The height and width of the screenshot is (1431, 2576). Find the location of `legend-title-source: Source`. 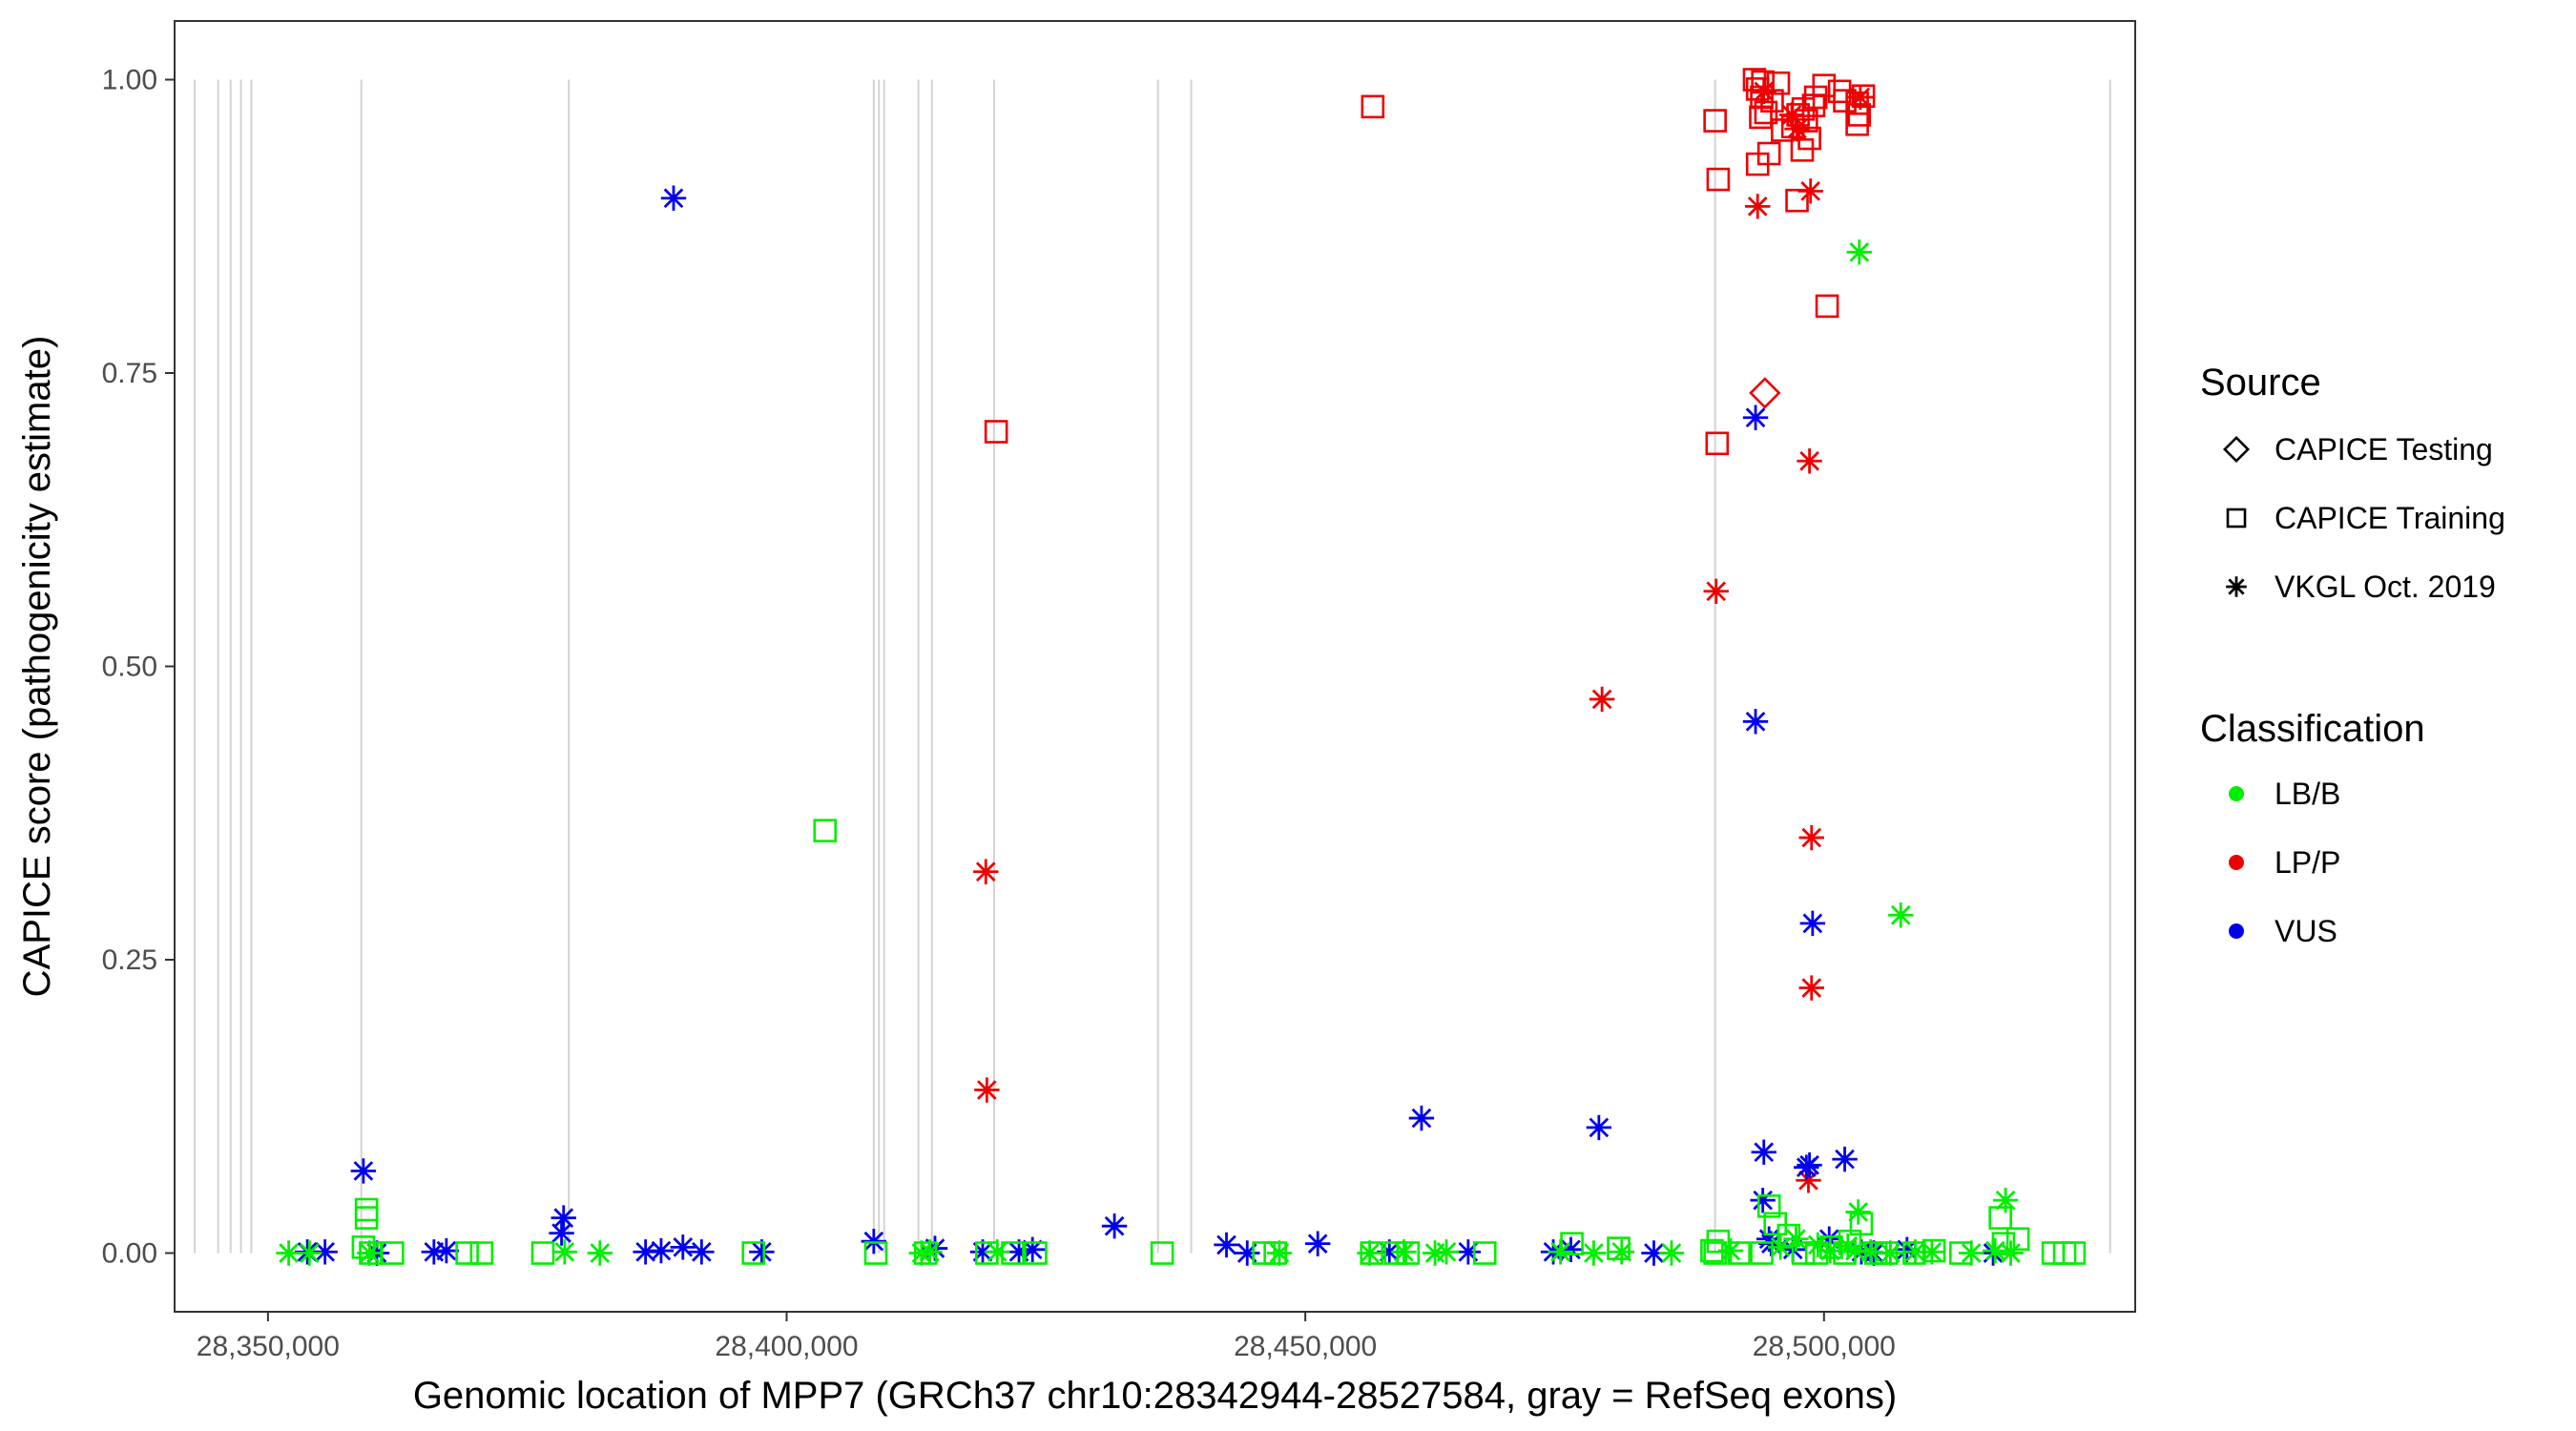

legend-title-source: Source is located at coordinates (2260, 383).